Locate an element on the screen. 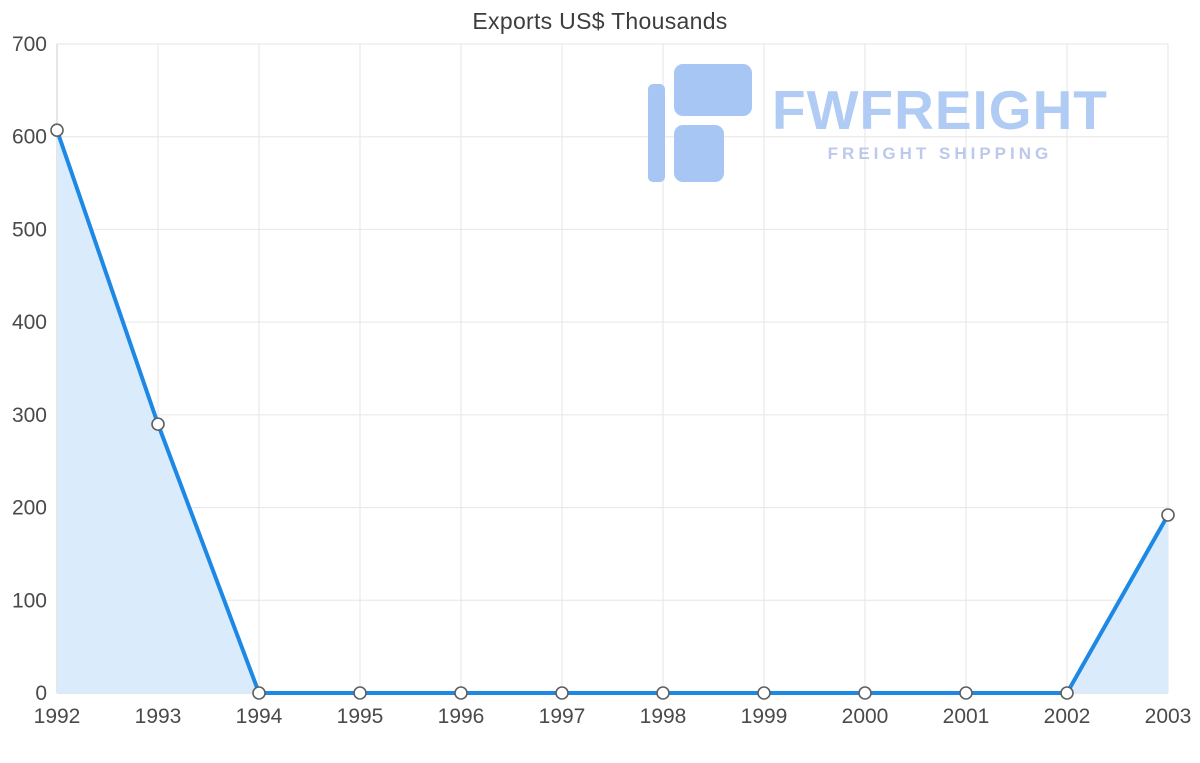 The image size is (1200, 763). y-tick-label: 700 is located at coordinates (29, 44).